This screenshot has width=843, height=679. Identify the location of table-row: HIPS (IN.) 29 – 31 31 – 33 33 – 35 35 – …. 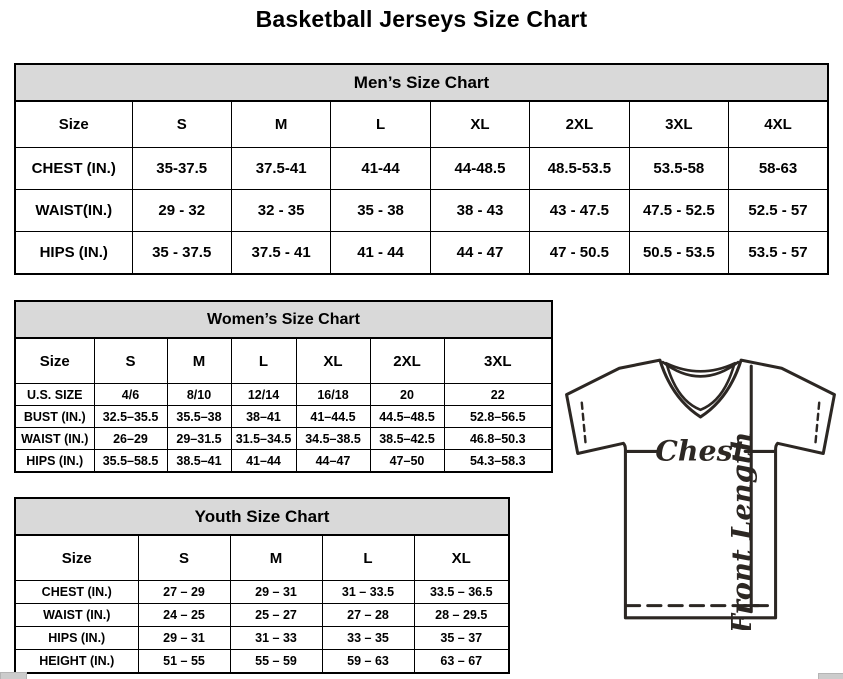
(262, 638).